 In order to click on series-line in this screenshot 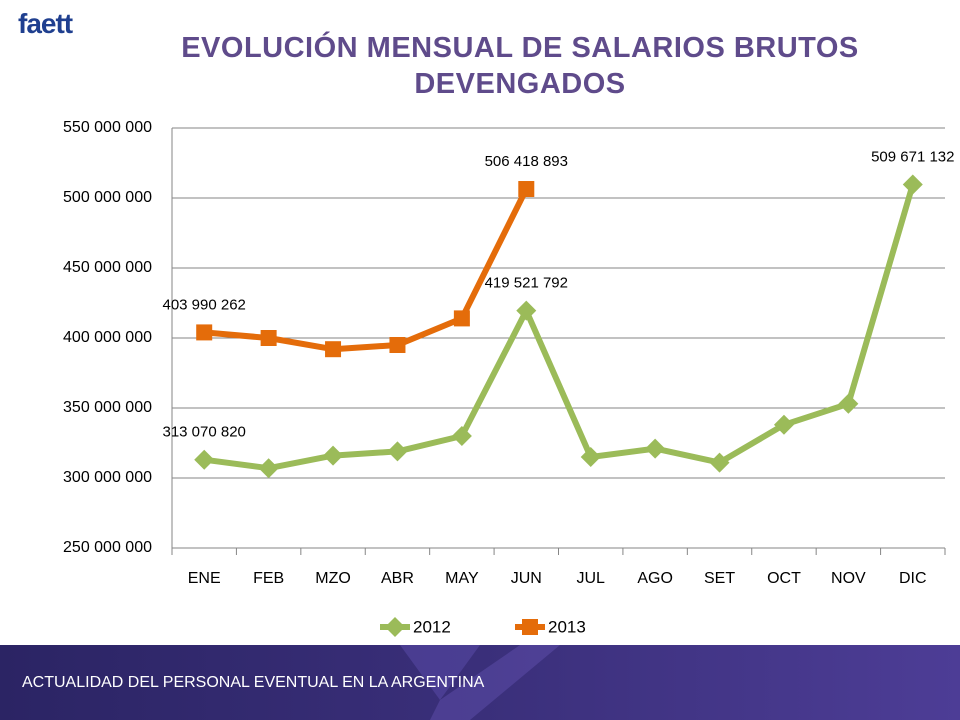, I will do `click(366, 270)`.